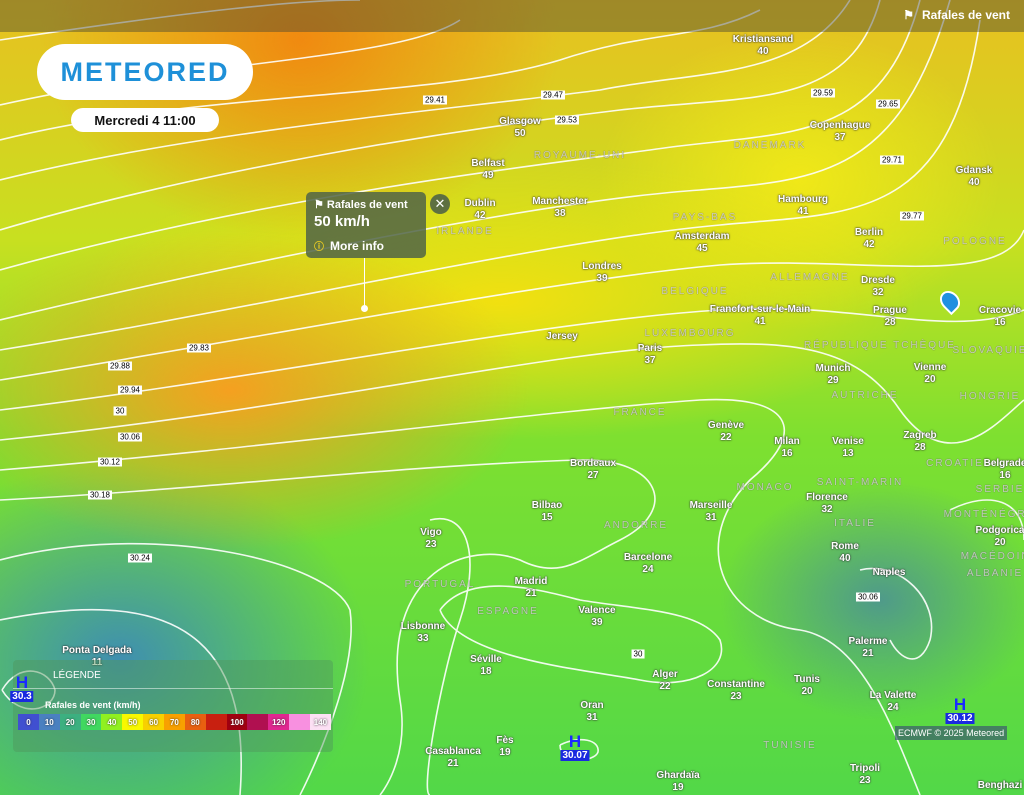 Image resolution: width=1024 pixels, height=795 pixels. Describe the element at coordinates (893, 707) in the screenshot. I see `city-gust-value: 24` at that location.